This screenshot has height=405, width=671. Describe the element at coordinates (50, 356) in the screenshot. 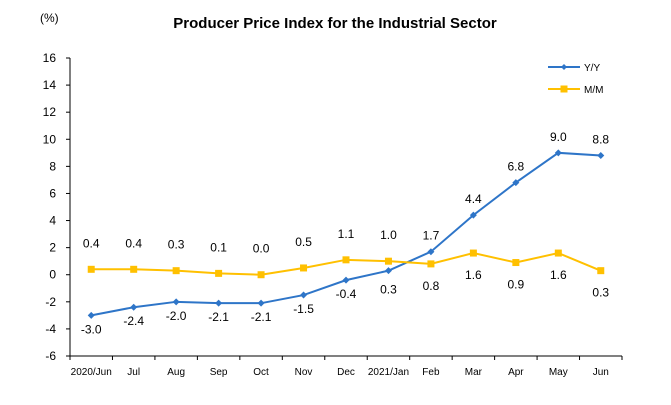

I see `y-tick-label: -6` at that location.